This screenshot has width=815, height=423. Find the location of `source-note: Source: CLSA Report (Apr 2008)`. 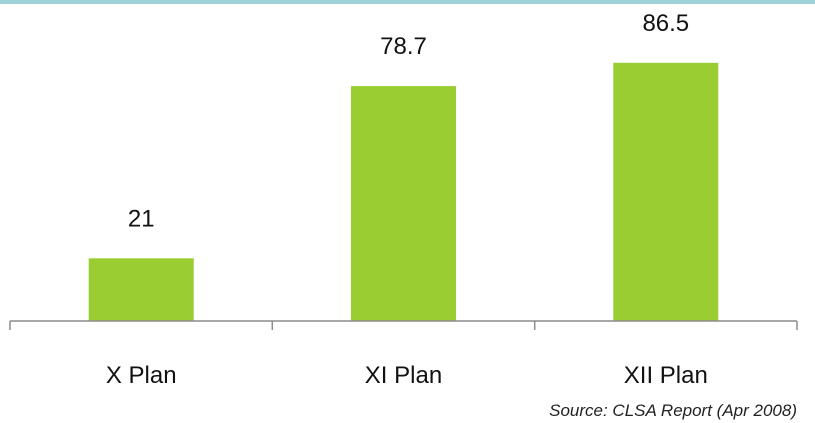

source-note: Source: CLSA Report (Apr 2008) is located at coordinates (673, 410).